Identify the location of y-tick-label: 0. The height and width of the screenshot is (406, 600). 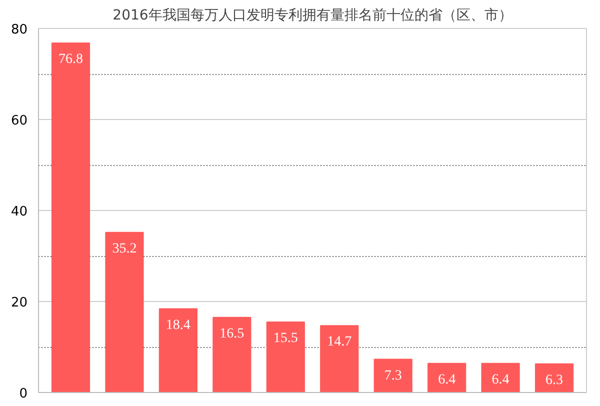
(23, 394).